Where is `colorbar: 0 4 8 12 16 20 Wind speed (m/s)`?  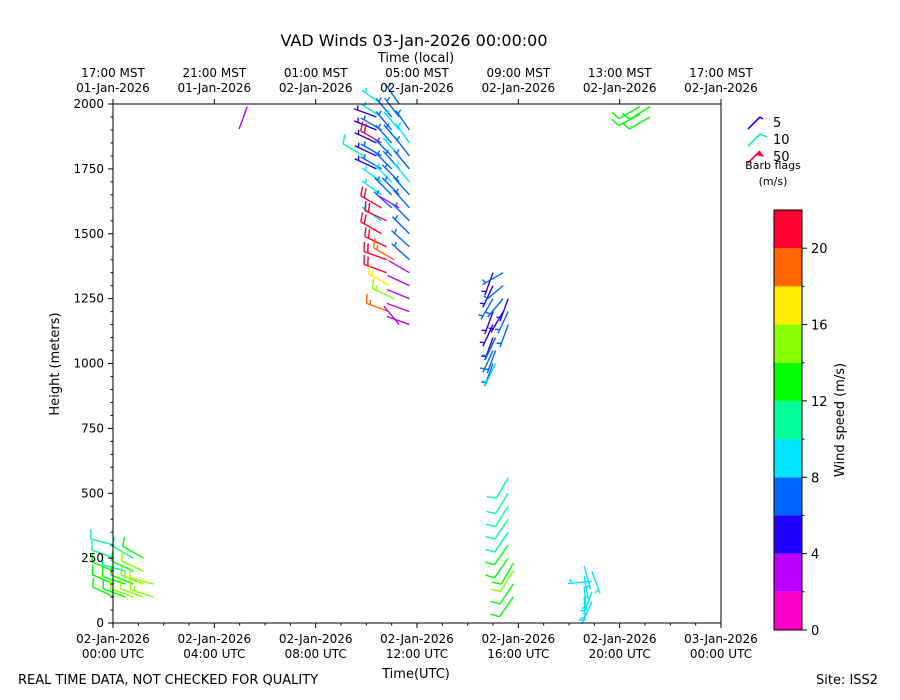 colorbar: 0 4 8 12 16 20 Wind speed (m/s) is located at coordinates (810, 424).